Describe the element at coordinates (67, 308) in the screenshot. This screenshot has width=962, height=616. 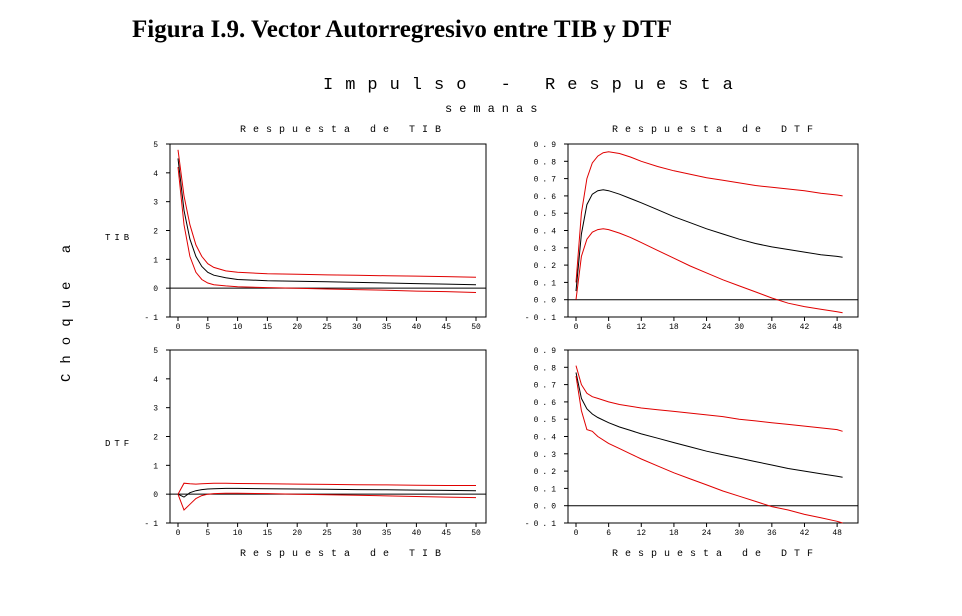
I see `row-axis-label: Choque a` at that location.